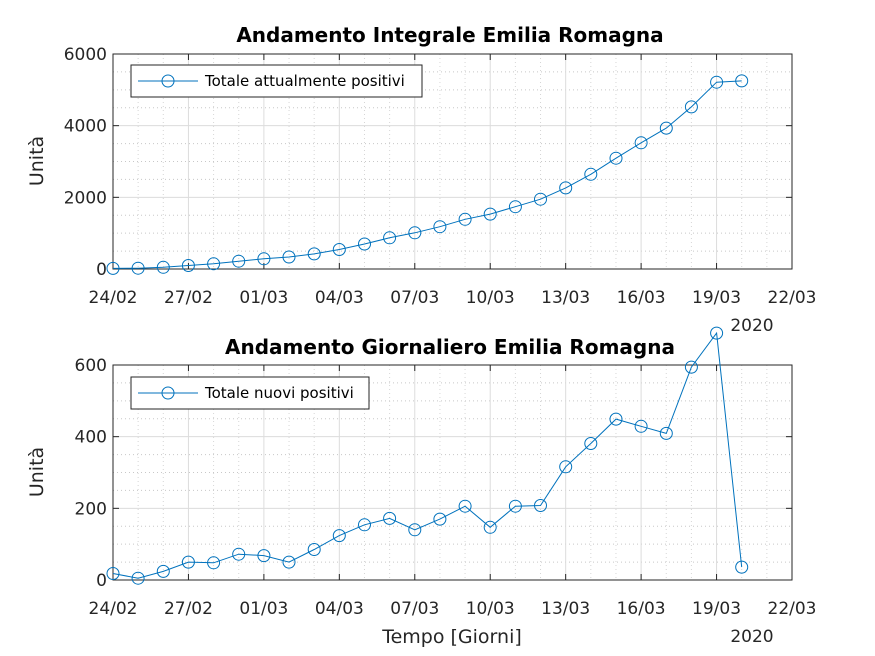 Image resolution: width=875 pixels, height=656 pixels. What do you see at coordinates (263, 609) in the screenshot?
I see `daily-x-tick-label: 01/03` at bounding box center [263, 609].